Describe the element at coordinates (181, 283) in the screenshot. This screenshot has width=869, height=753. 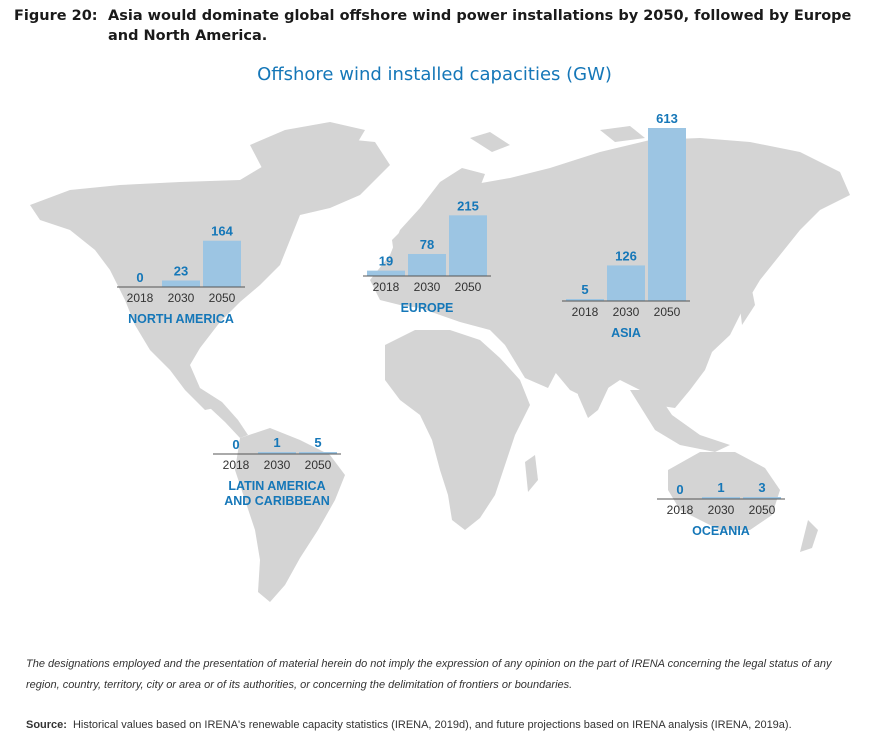
I see `bar-north-america-2030` at that location.